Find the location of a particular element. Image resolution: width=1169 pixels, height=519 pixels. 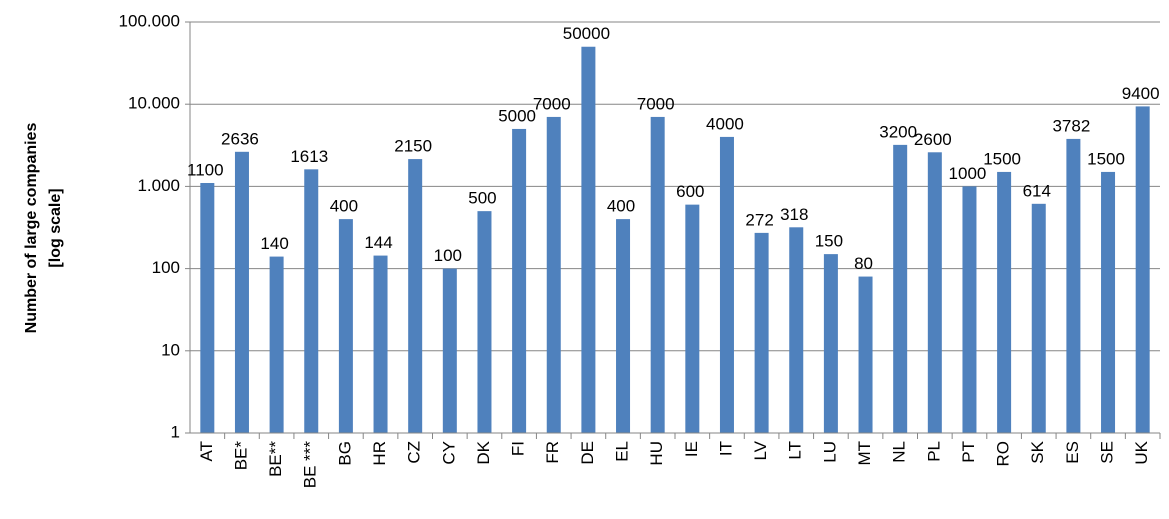

y-axis-title-line: [log scale] is located at coordinates (55, 227).